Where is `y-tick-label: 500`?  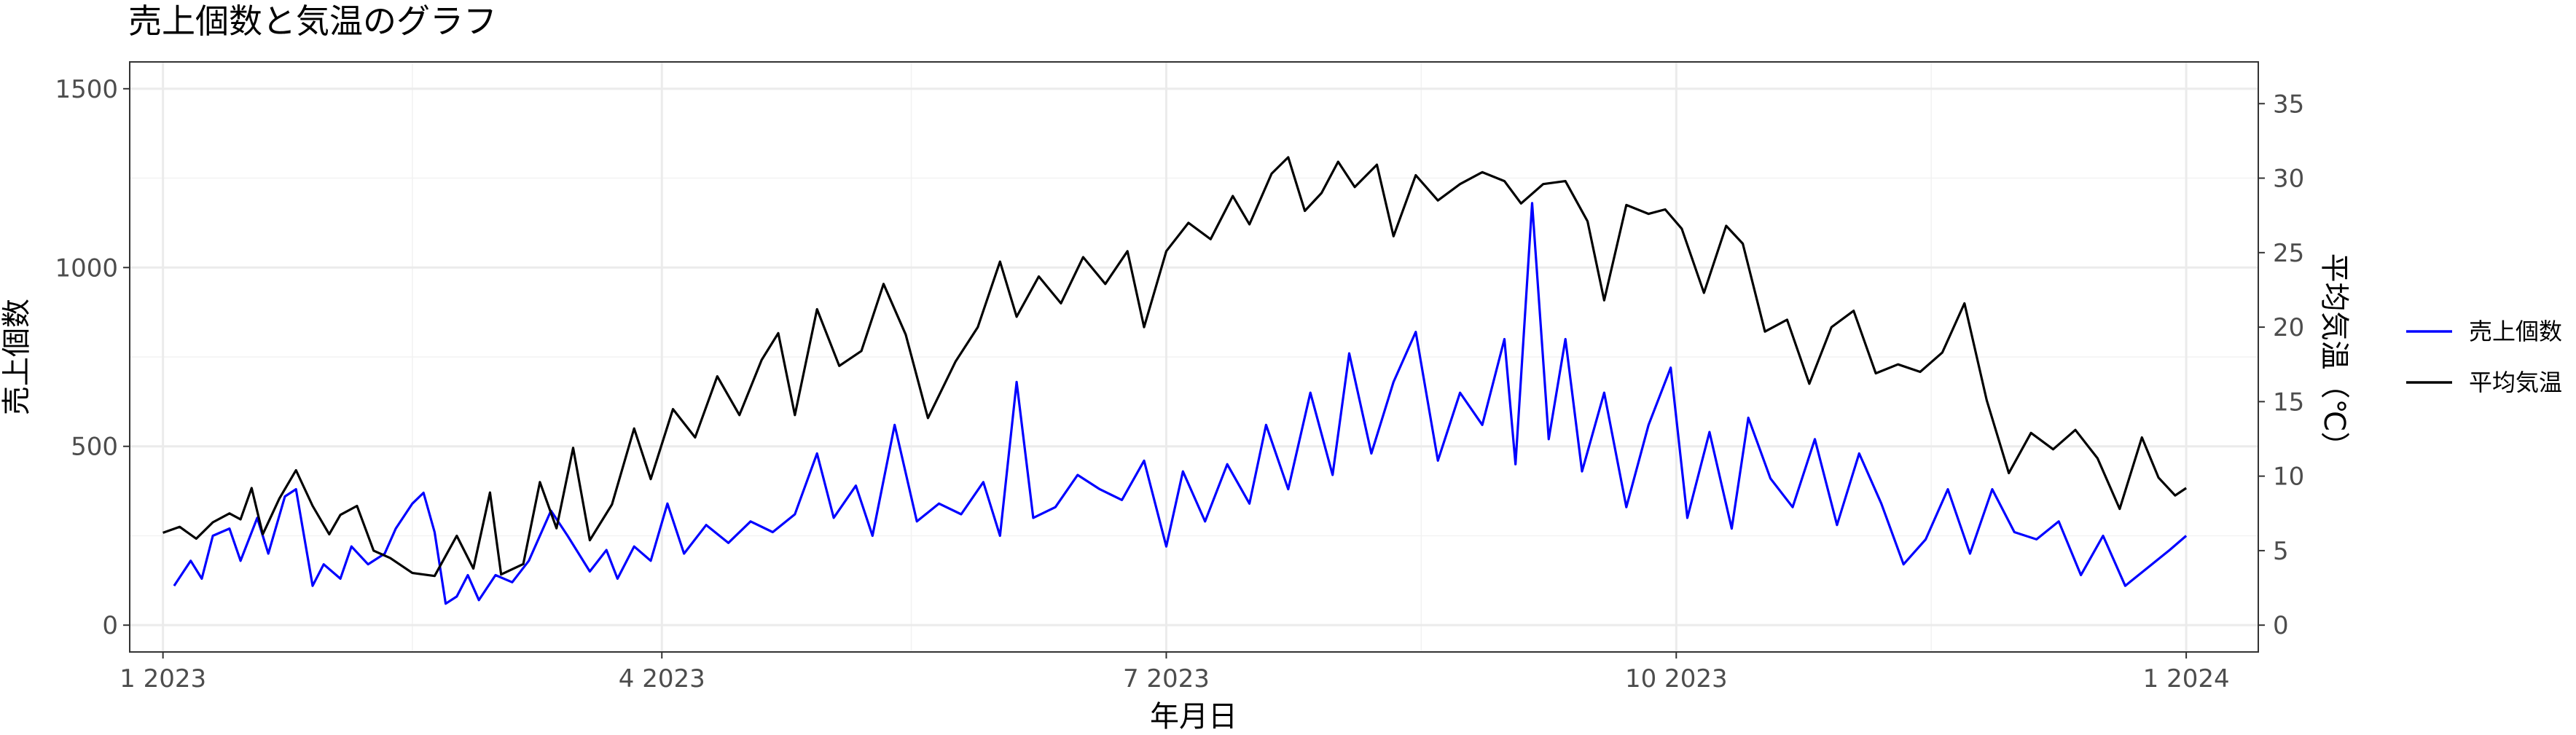 y-tick-label: 500 is located at coordinates (94, 447).